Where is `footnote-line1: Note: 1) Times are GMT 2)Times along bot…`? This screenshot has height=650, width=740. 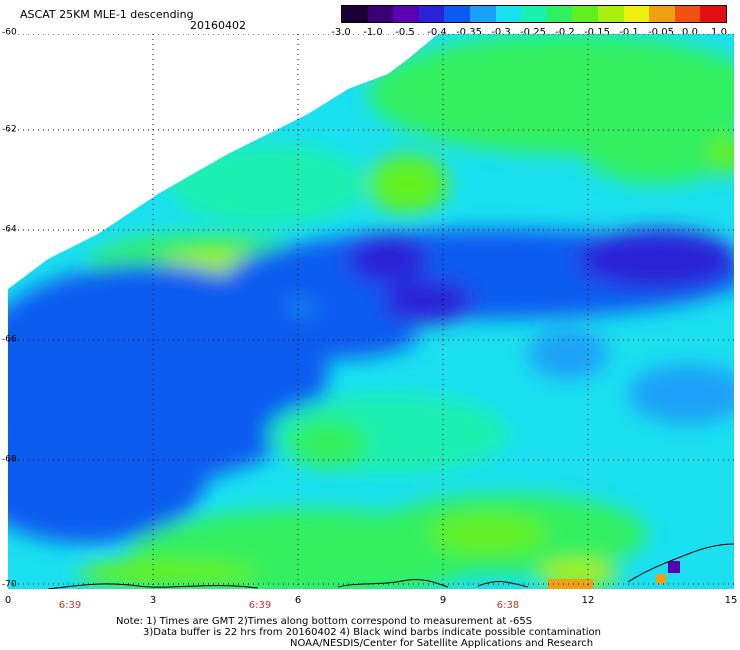
footnote-line1: Note: 1) Times are GMT 2)Times along bot… is located at coordinates (324, 621).